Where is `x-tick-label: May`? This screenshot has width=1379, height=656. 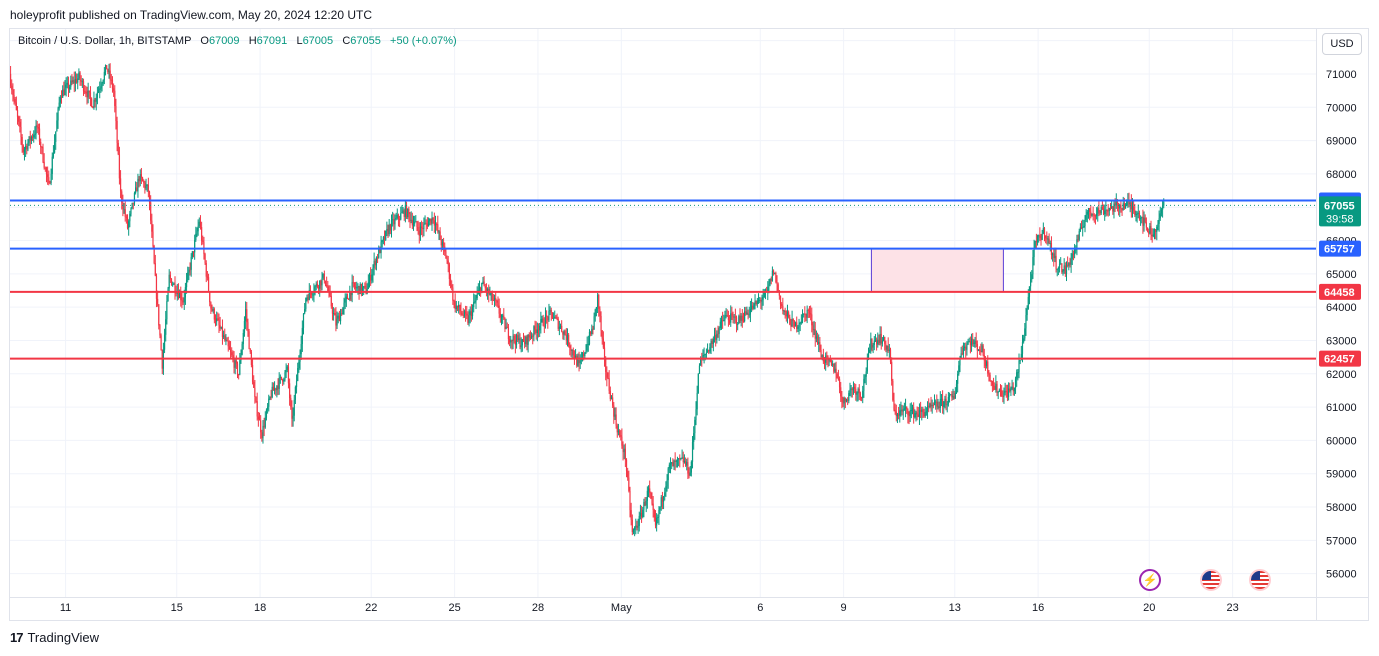 x-tick-label: May is located at coordinates (621, 608).